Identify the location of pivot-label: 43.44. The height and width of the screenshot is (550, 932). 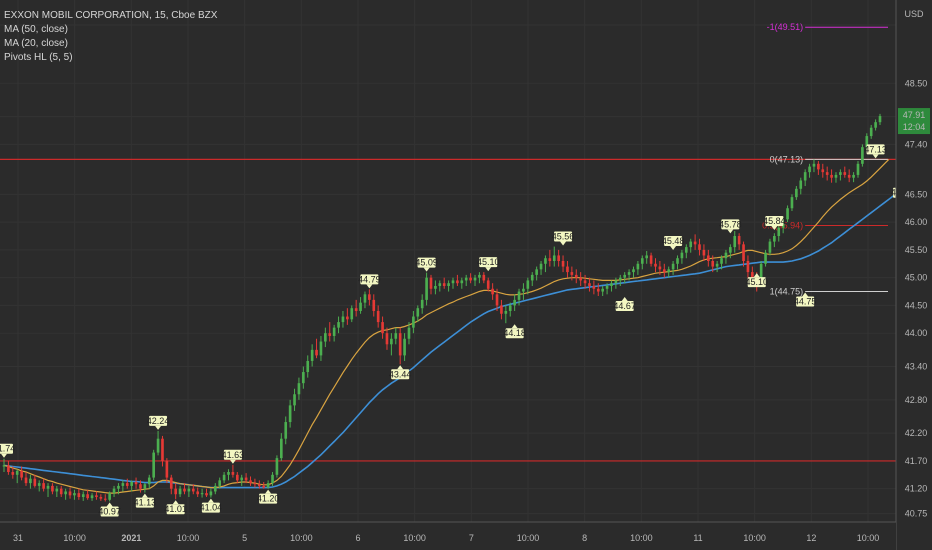
(400, 374).